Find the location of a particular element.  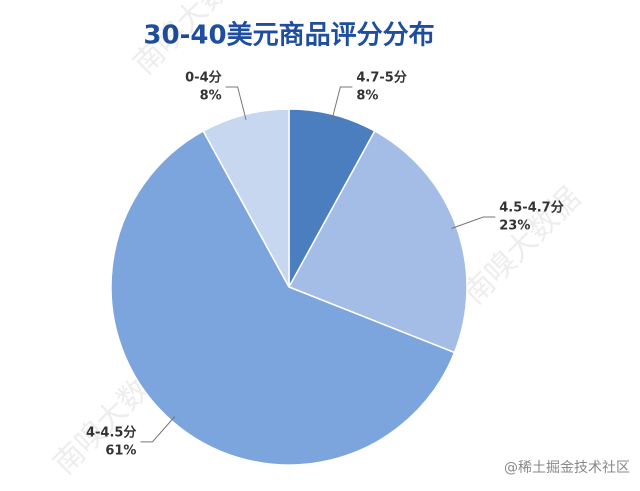

value-label: 61% is located at coordinates (120, 450).